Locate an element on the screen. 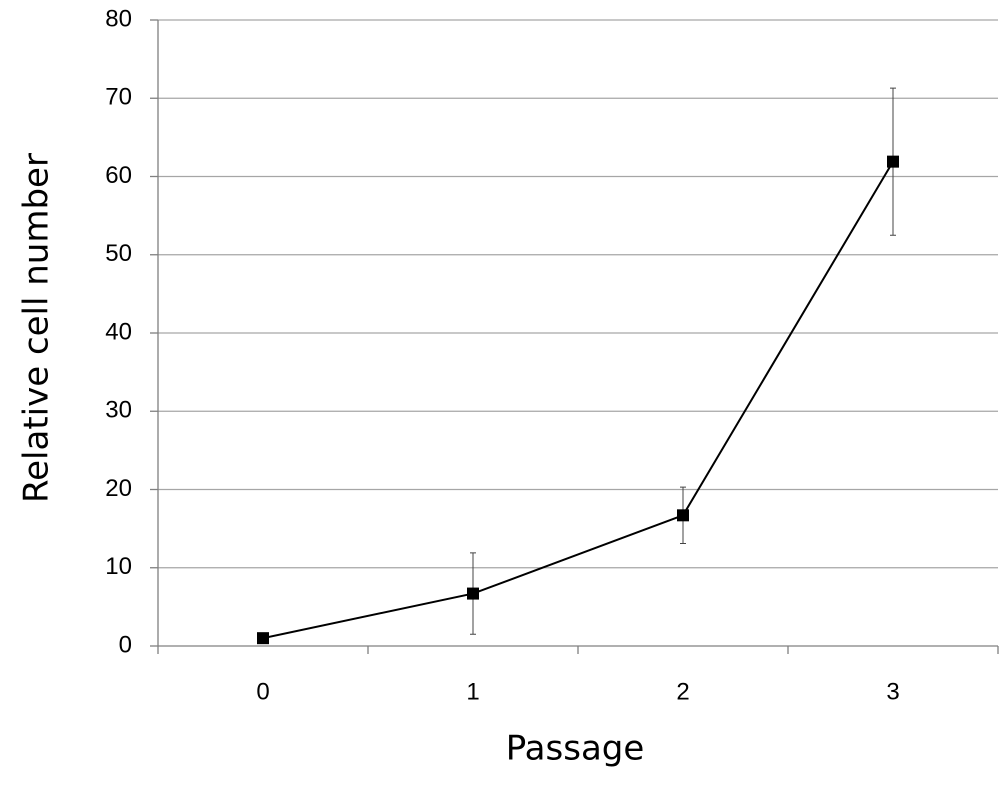 This screenshot has height=786, width=1000. y-tick-label: 0 is located at coordinates (125, 644).